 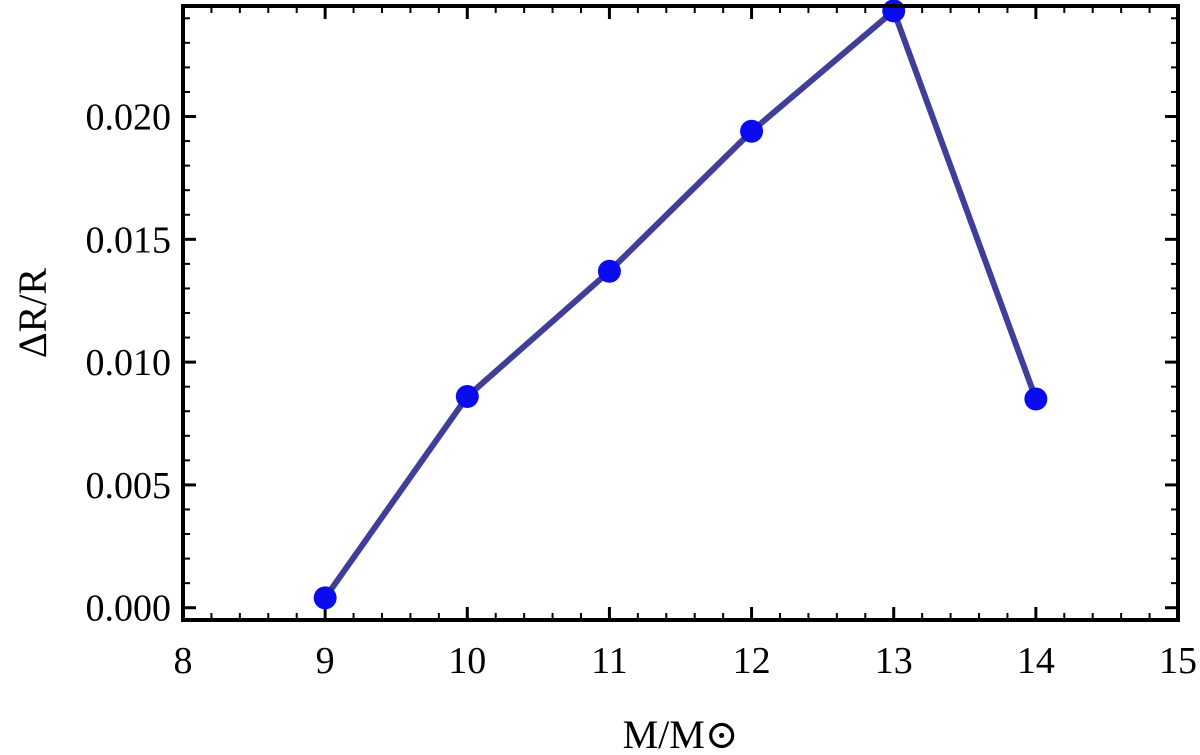 I want to click on x-axis-label: M/M⊙, so click(x=681, y=733).